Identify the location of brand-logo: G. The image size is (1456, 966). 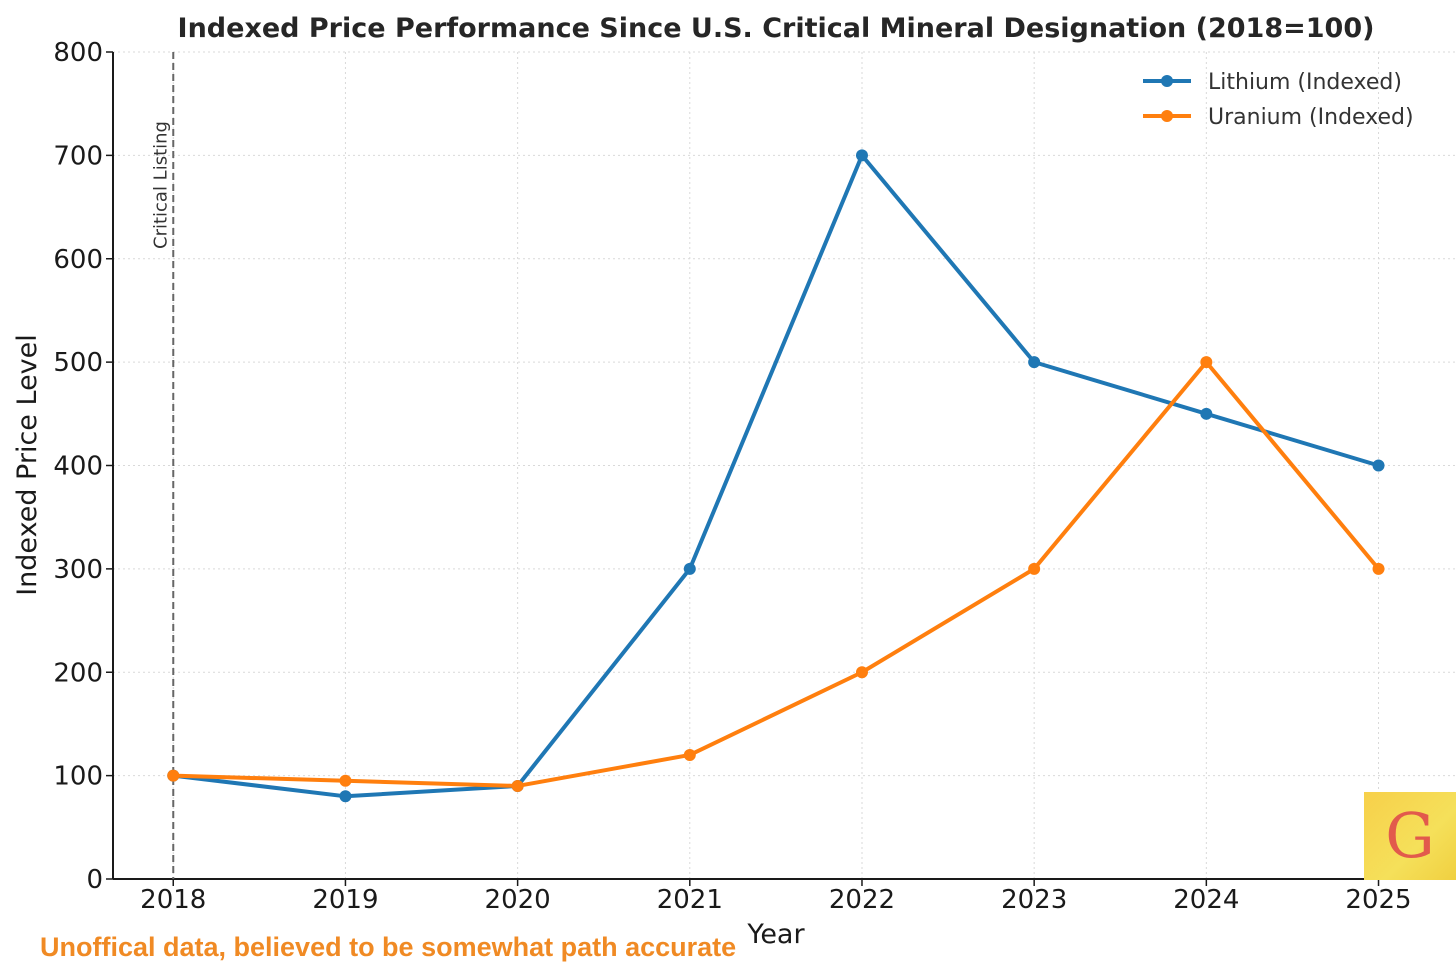
(1410, 836).